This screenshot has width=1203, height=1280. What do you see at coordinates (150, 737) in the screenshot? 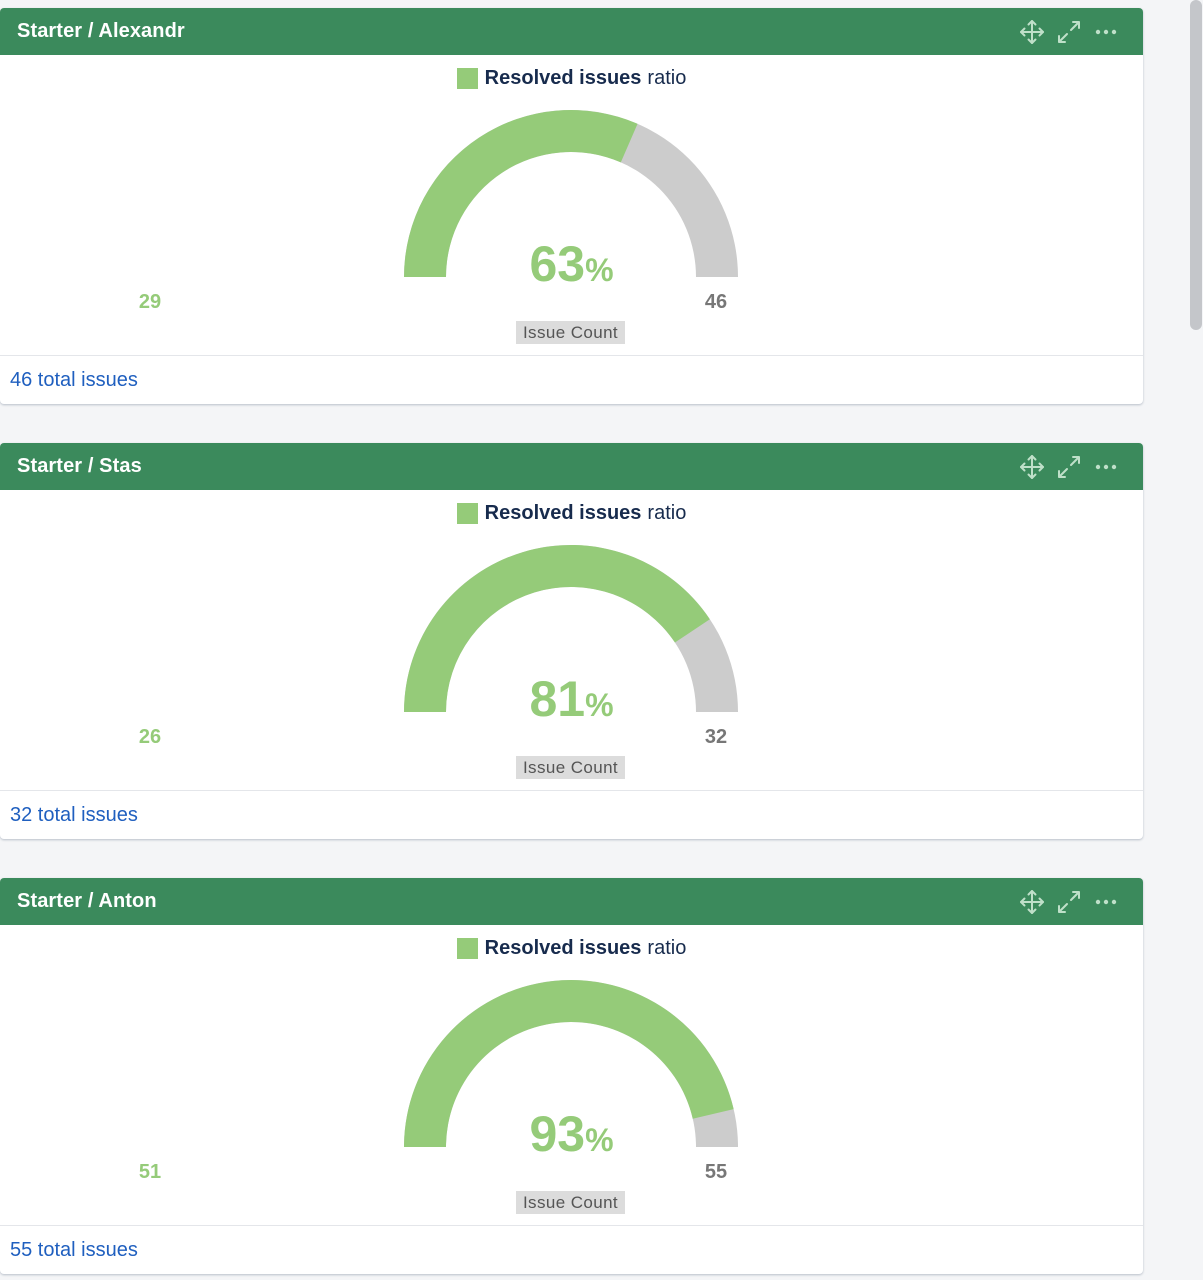
I see `gauge-resolved-value: 26` at bounding box center [150, 737].